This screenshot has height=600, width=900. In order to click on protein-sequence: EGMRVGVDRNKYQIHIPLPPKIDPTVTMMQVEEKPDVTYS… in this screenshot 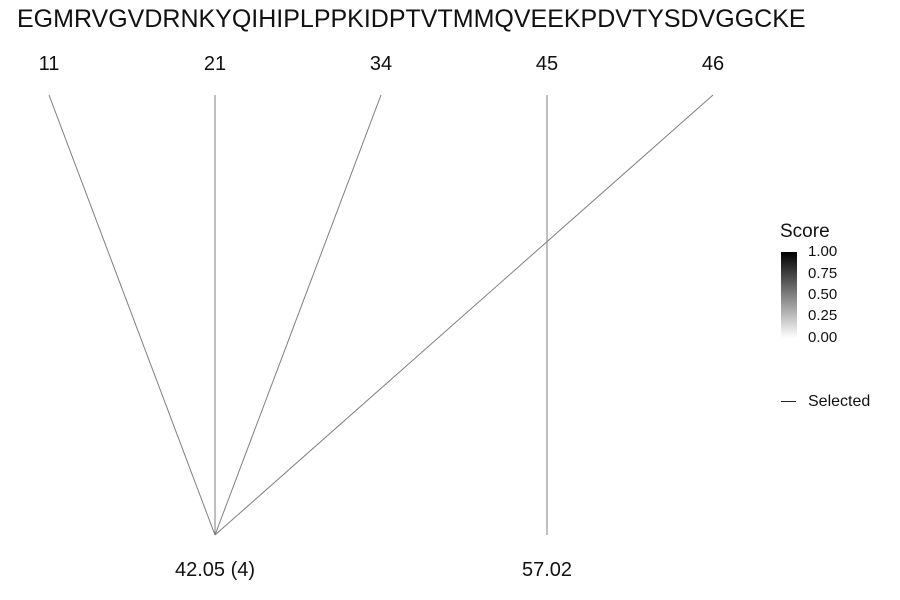, I will do `click(411, 19)`.